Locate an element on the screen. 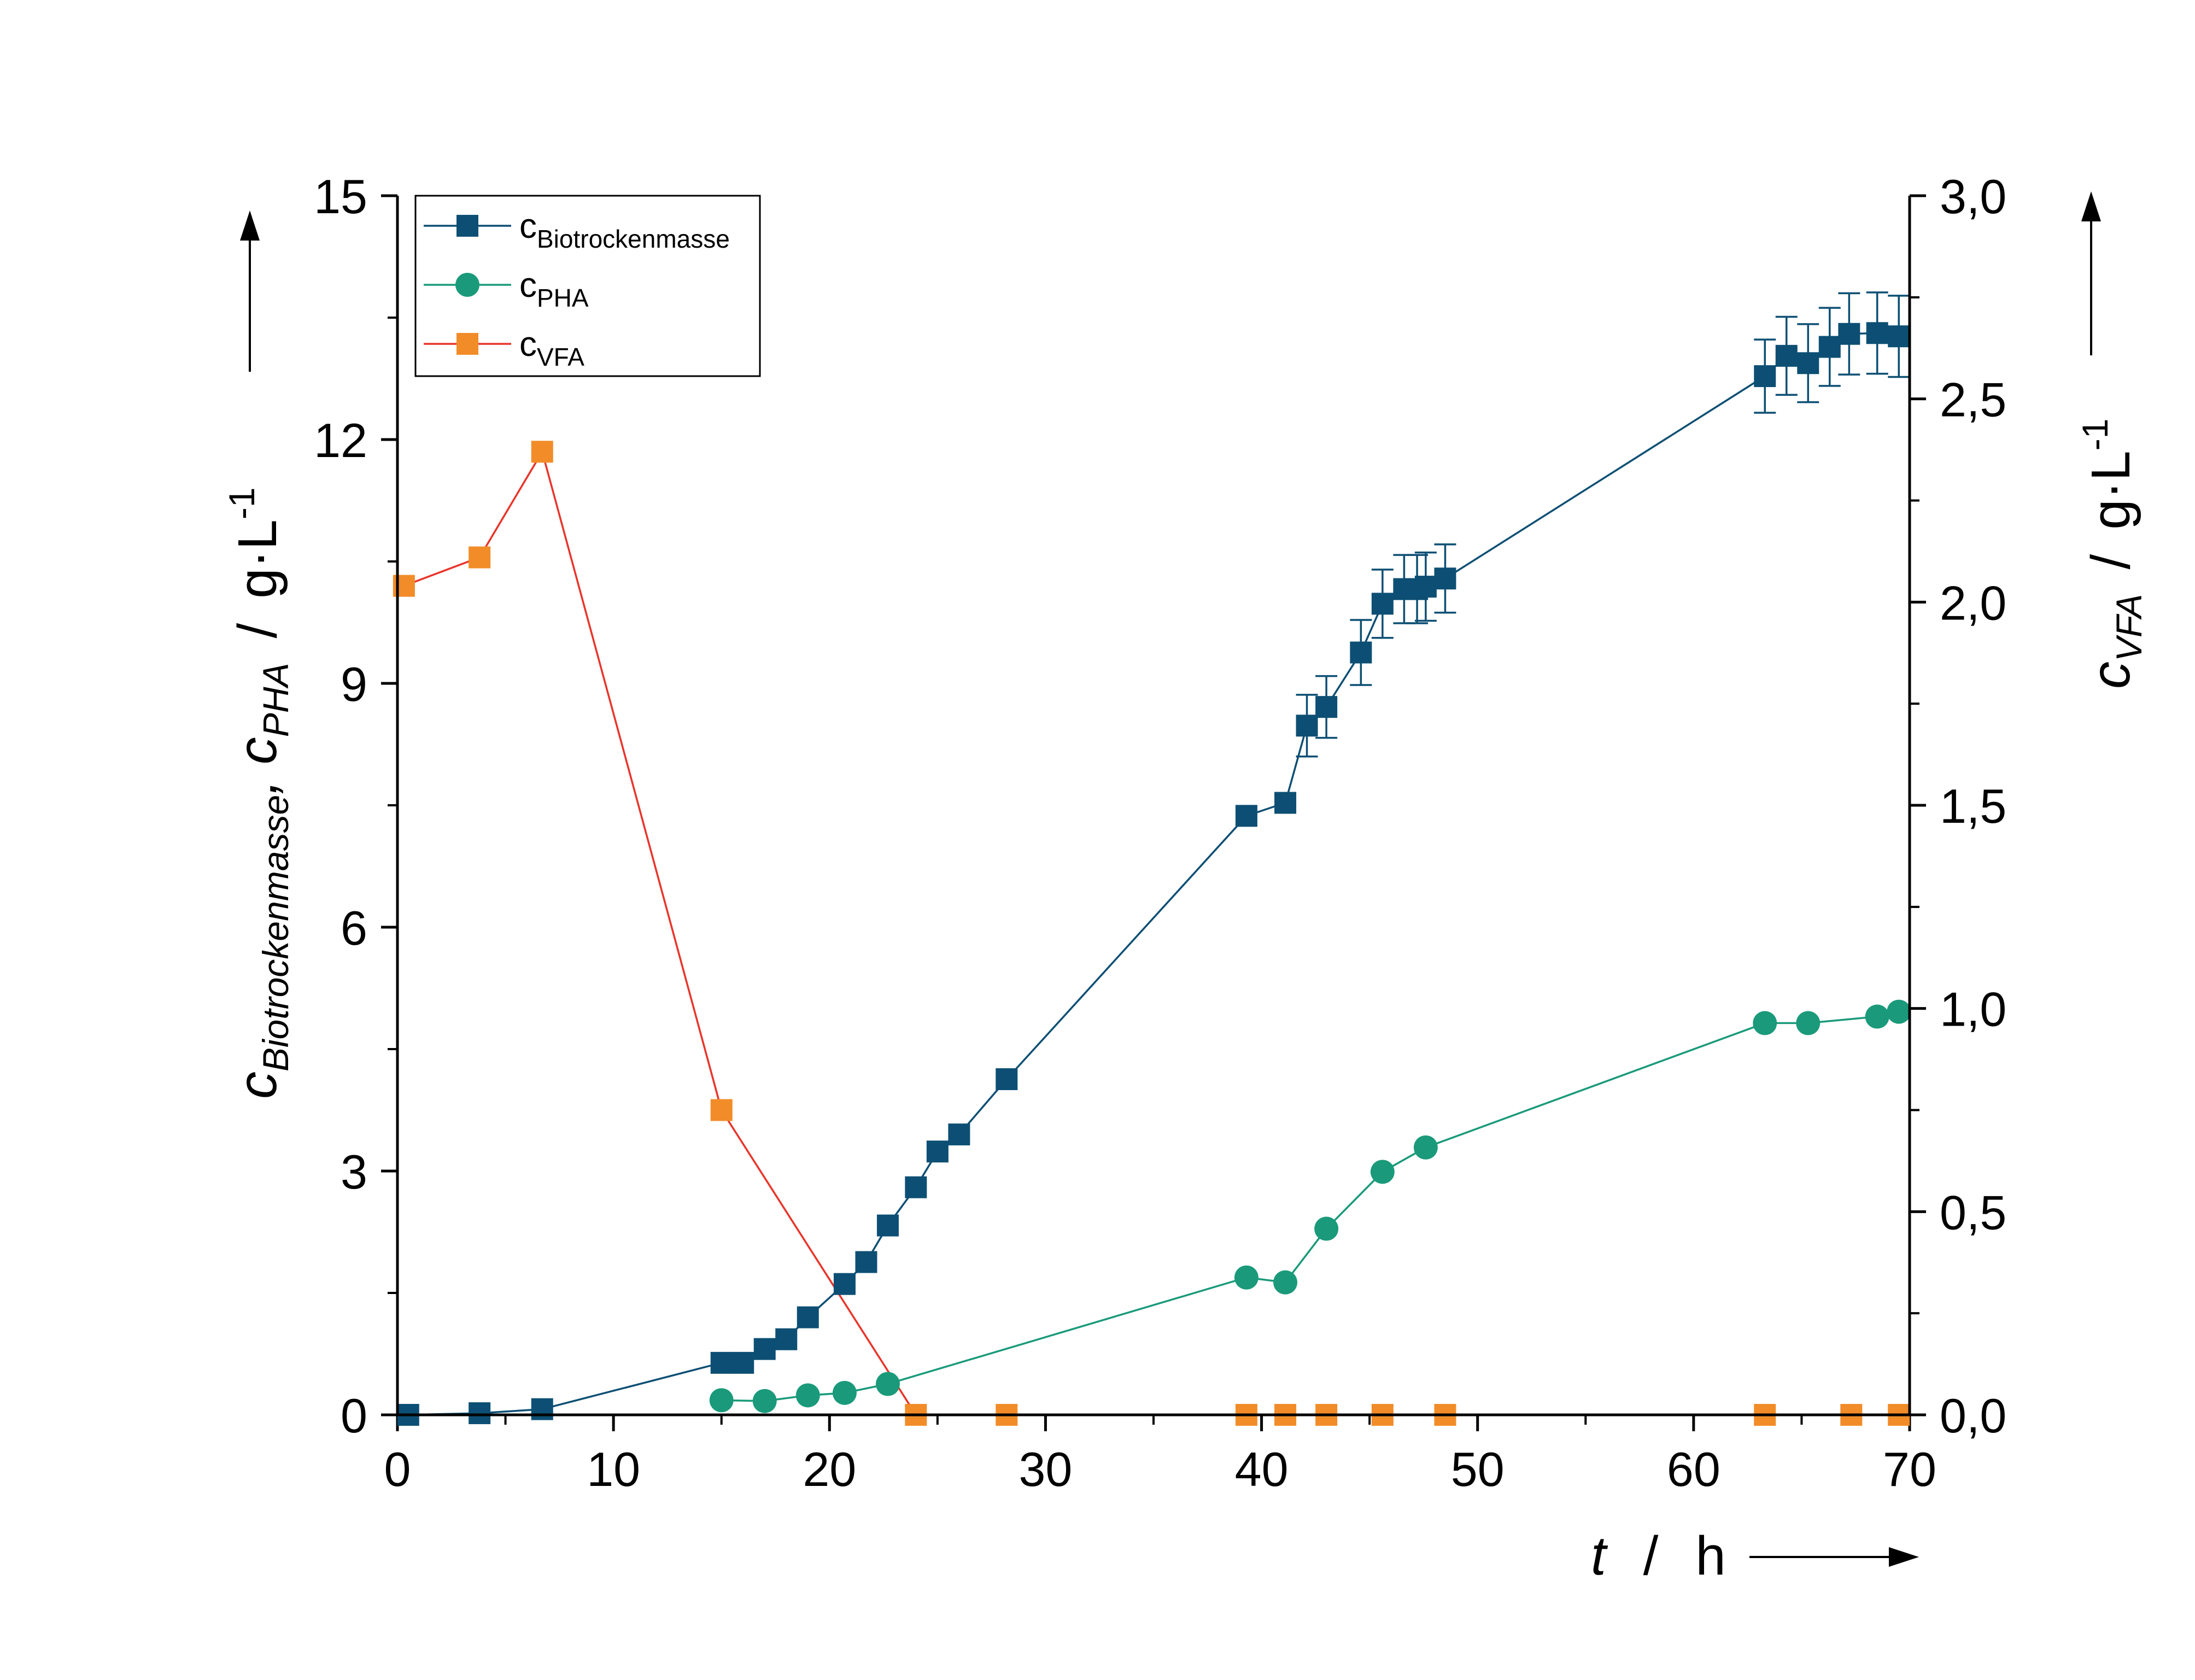  y-right-tick-label: 1,5 is located at coordinates (1973, 806).